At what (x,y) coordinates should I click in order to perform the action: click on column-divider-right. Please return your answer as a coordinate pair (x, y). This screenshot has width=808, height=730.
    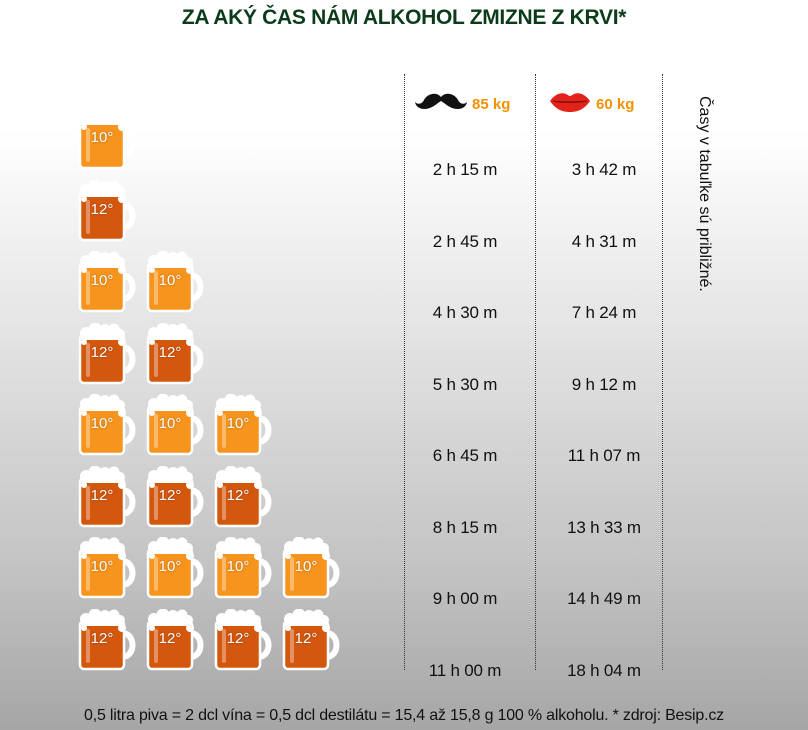
    Looking at the image, I should click on (662, 372).